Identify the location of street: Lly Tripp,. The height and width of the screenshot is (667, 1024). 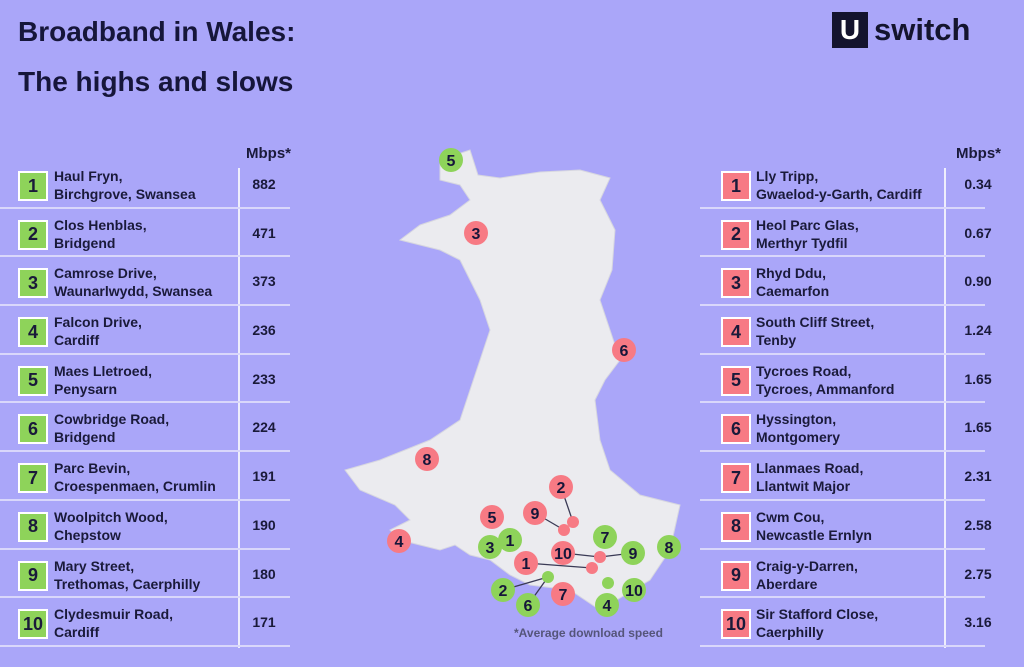
(787, 176).